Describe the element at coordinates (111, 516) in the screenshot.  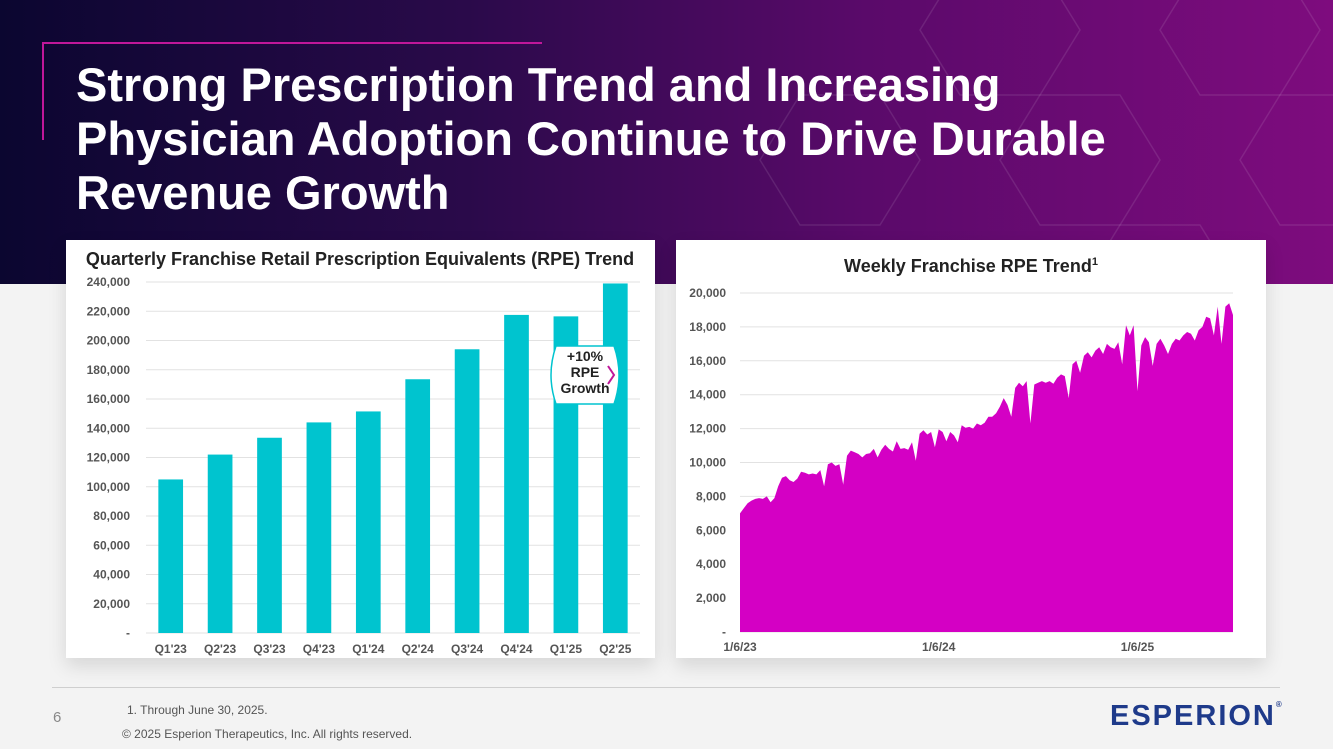
I see `y-tick-label: 80,000` at that location.